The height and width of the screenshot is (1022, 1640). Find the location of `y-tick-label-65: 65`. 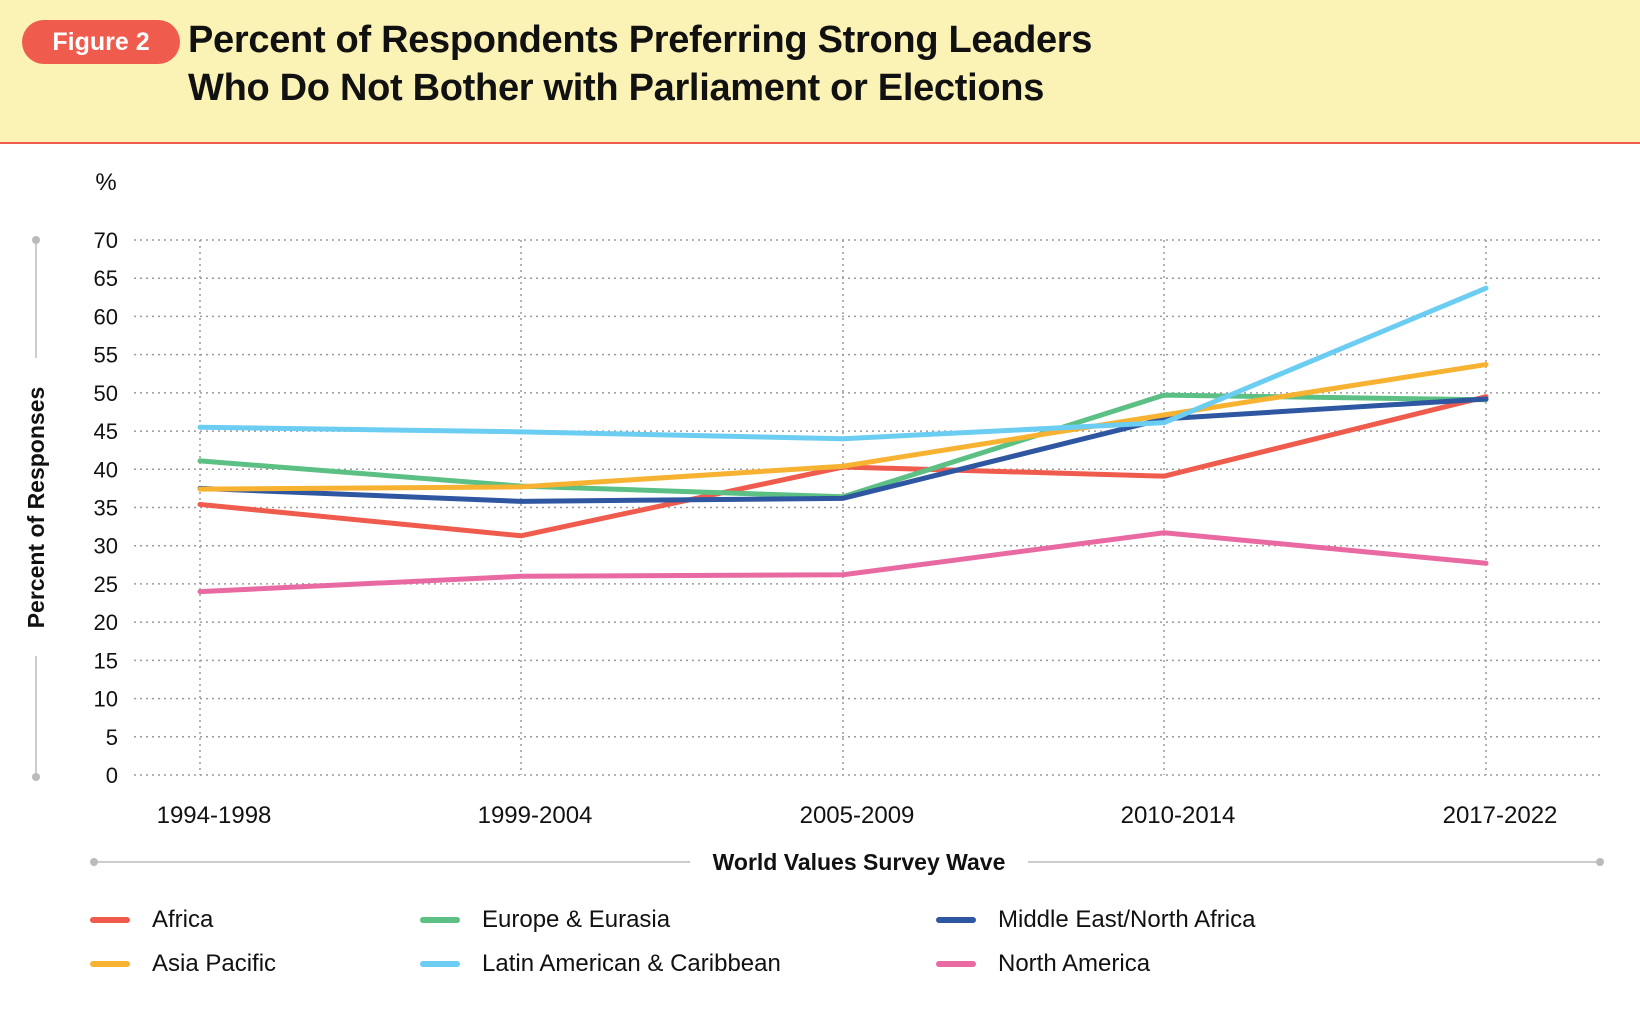

y-tick-label-65: 65 is located at coordinates (106, 278).